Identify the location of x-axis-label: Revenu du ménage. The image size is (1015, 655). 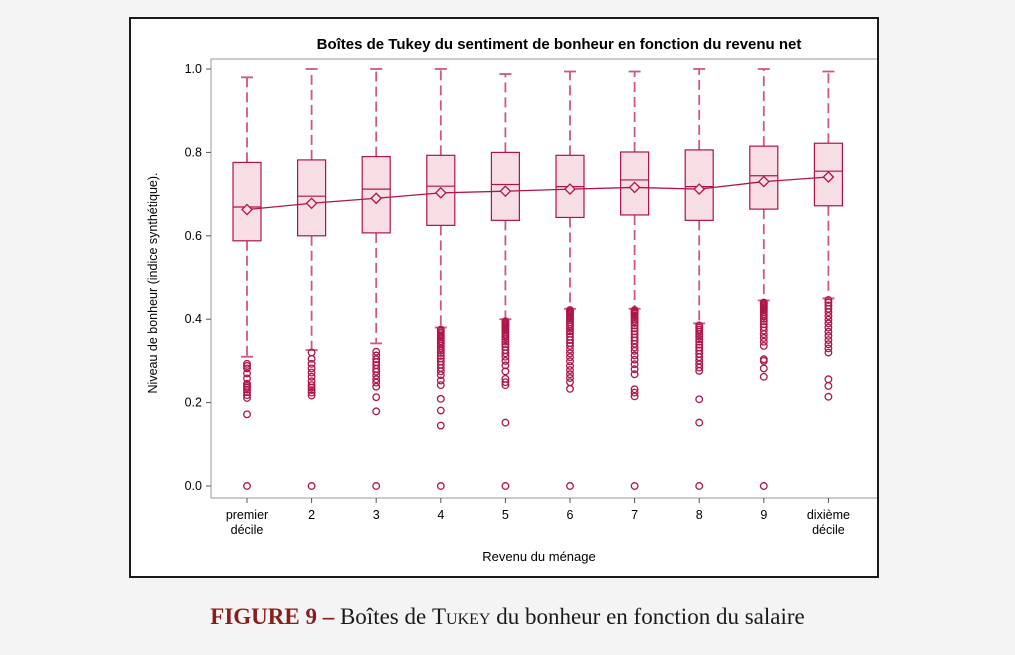
(538, 556).